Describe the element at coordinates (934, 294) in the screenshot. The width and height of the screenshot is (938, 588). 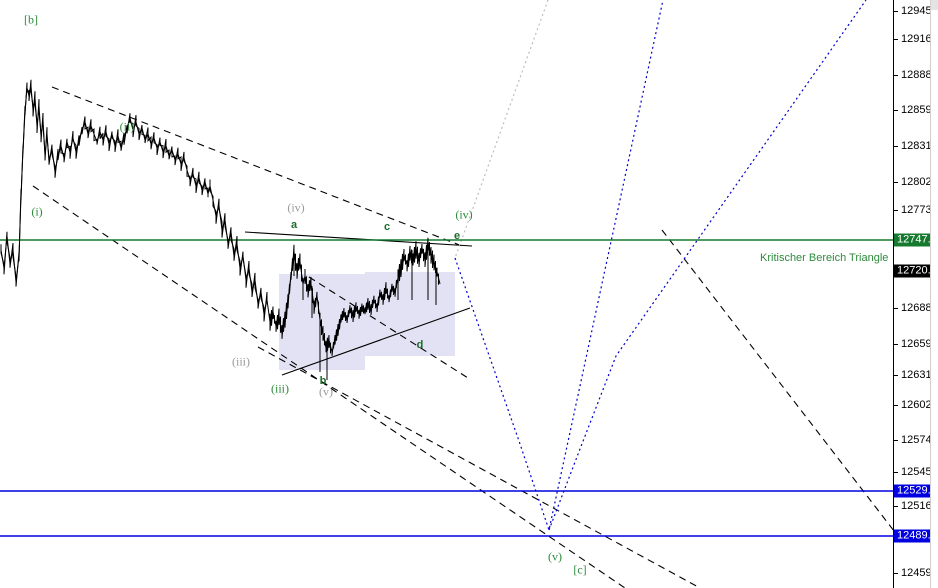
I see `vertical-scrollbar` at that location.